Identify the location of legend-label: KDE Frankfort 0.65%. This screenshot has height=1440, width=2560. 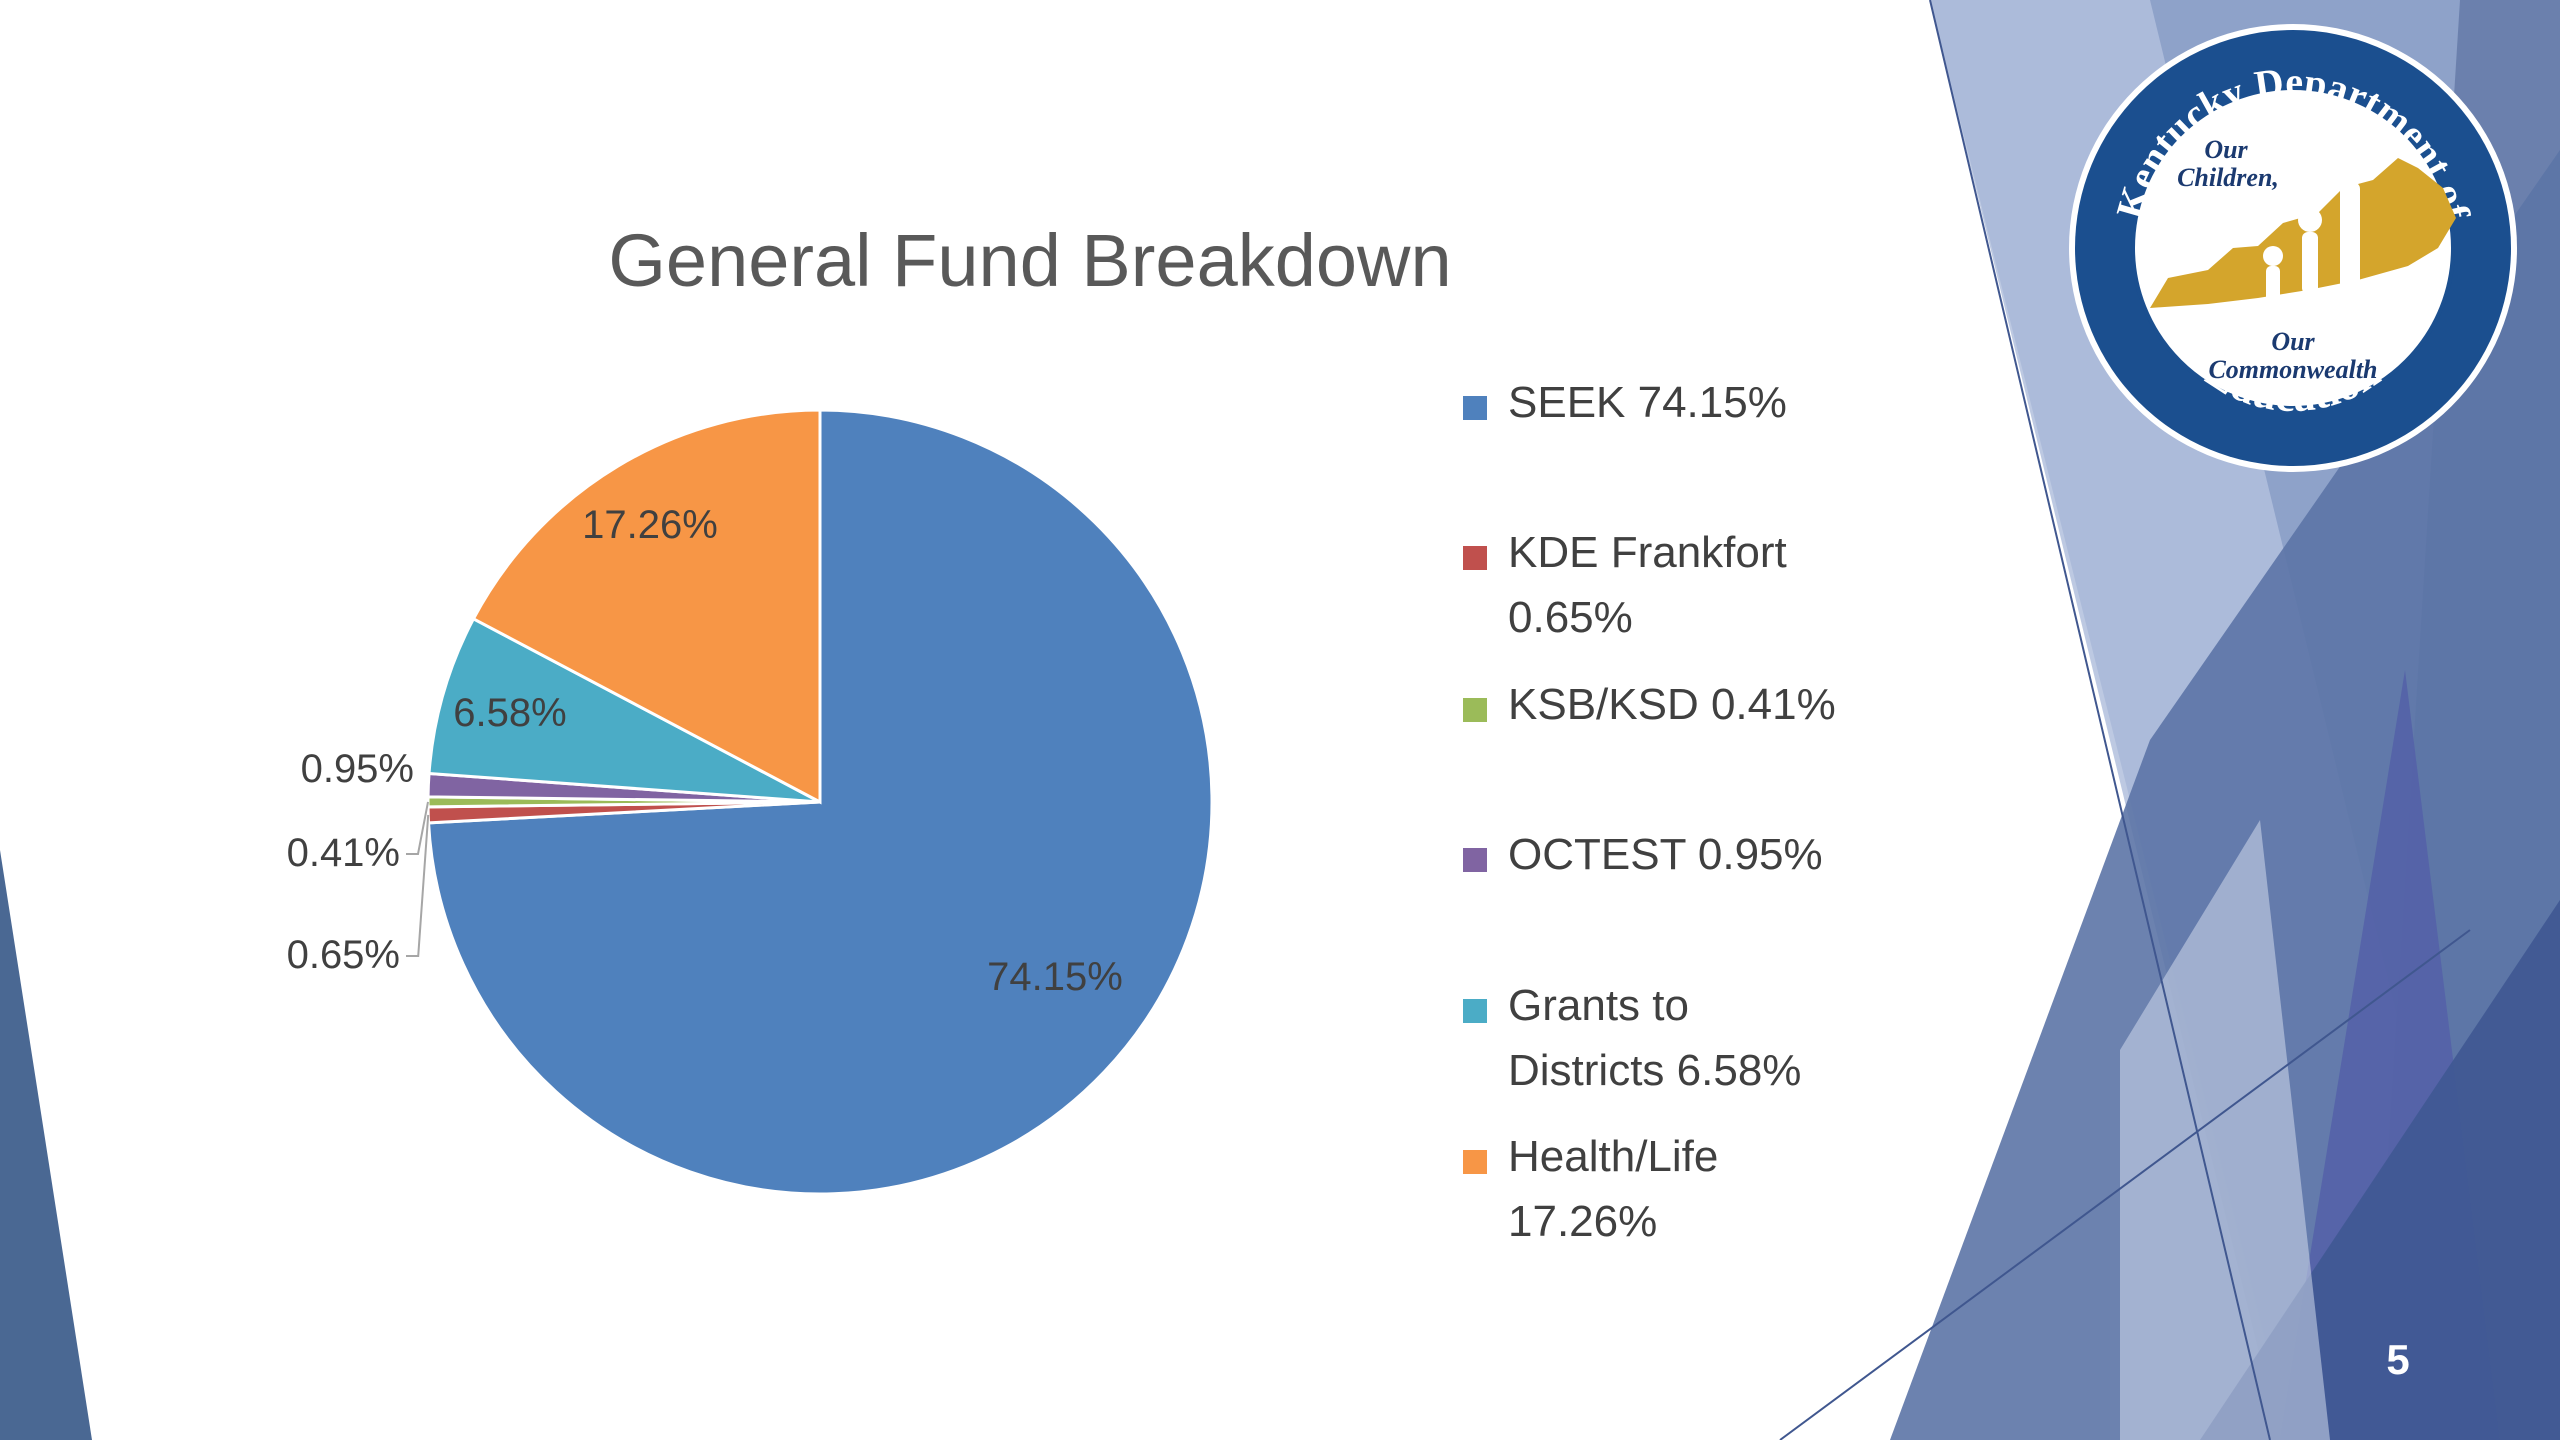
(1647, 585).